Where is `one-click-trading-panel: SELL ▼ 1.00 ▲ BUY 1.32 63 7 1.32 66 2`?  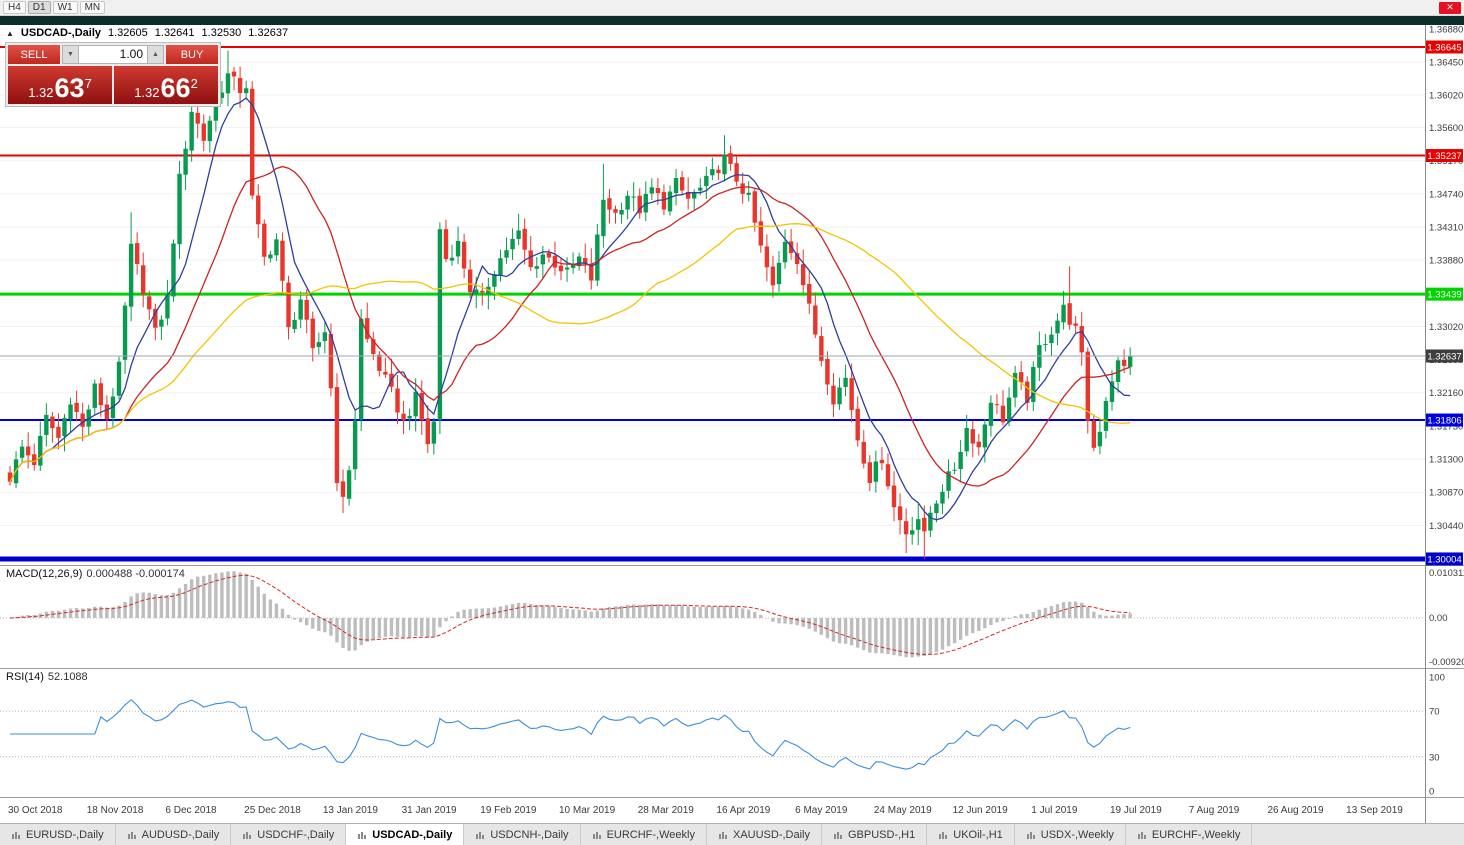 one-click-trading-panel: SELL ▼ 1.00 ▲ BUY 1.32 63 7 1.32 66 2 is located at coordinates (113, 74).